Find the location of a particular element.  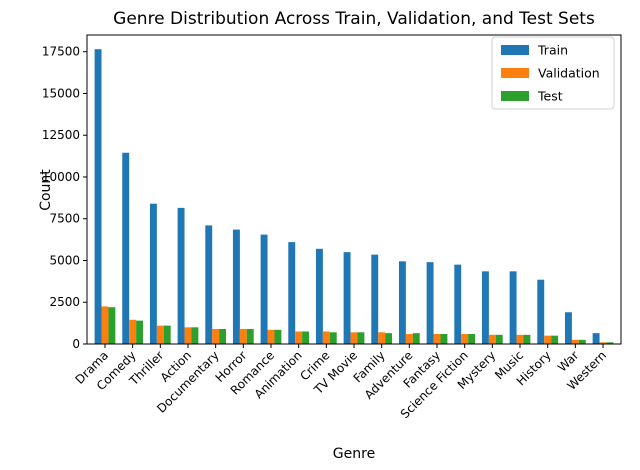

y-tick-label: 10000 is located at coordinates (61, 177).